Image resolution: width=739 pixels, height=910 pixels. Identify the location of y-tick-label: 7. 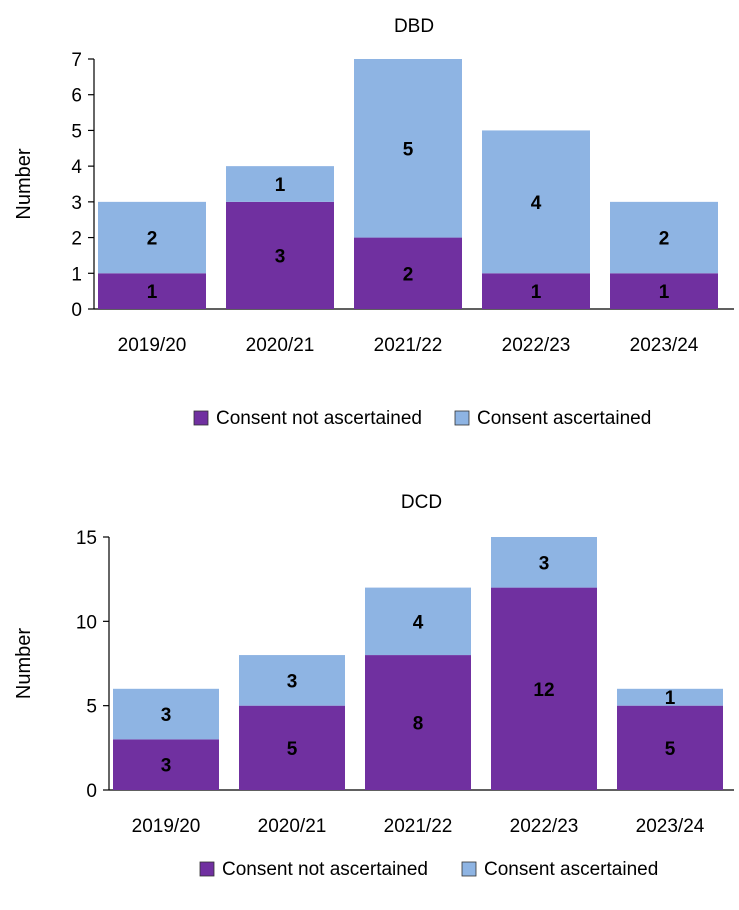
(76, 60).